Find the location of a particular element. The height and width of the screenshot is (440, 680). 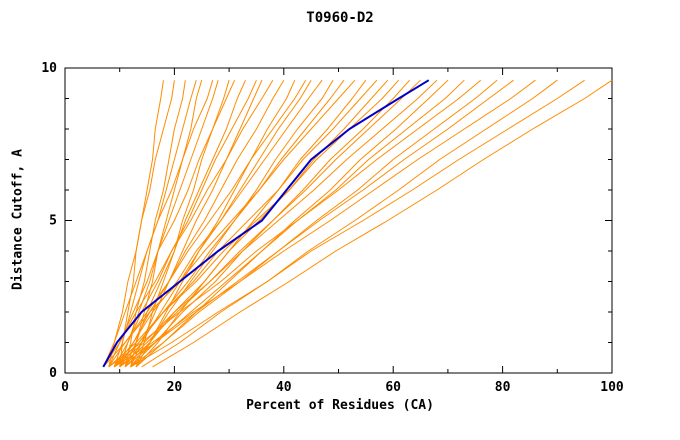

x-tick-label: 40 is located at coordinates (284, 387).